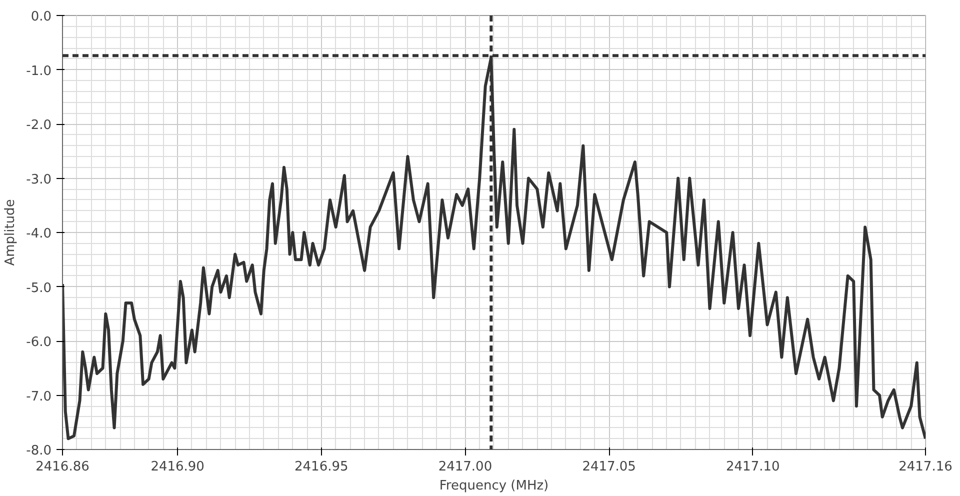 This screenshot has height=496, width=960. Describe the element at coordinates (39, 125) in the screenshot. I see `y-tick-label: -2.0` at that location.